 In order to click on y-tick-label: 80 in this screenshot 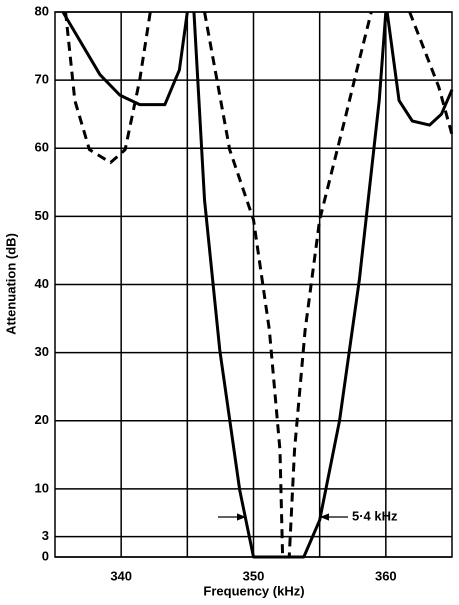, I will do `click(42, 10)`.